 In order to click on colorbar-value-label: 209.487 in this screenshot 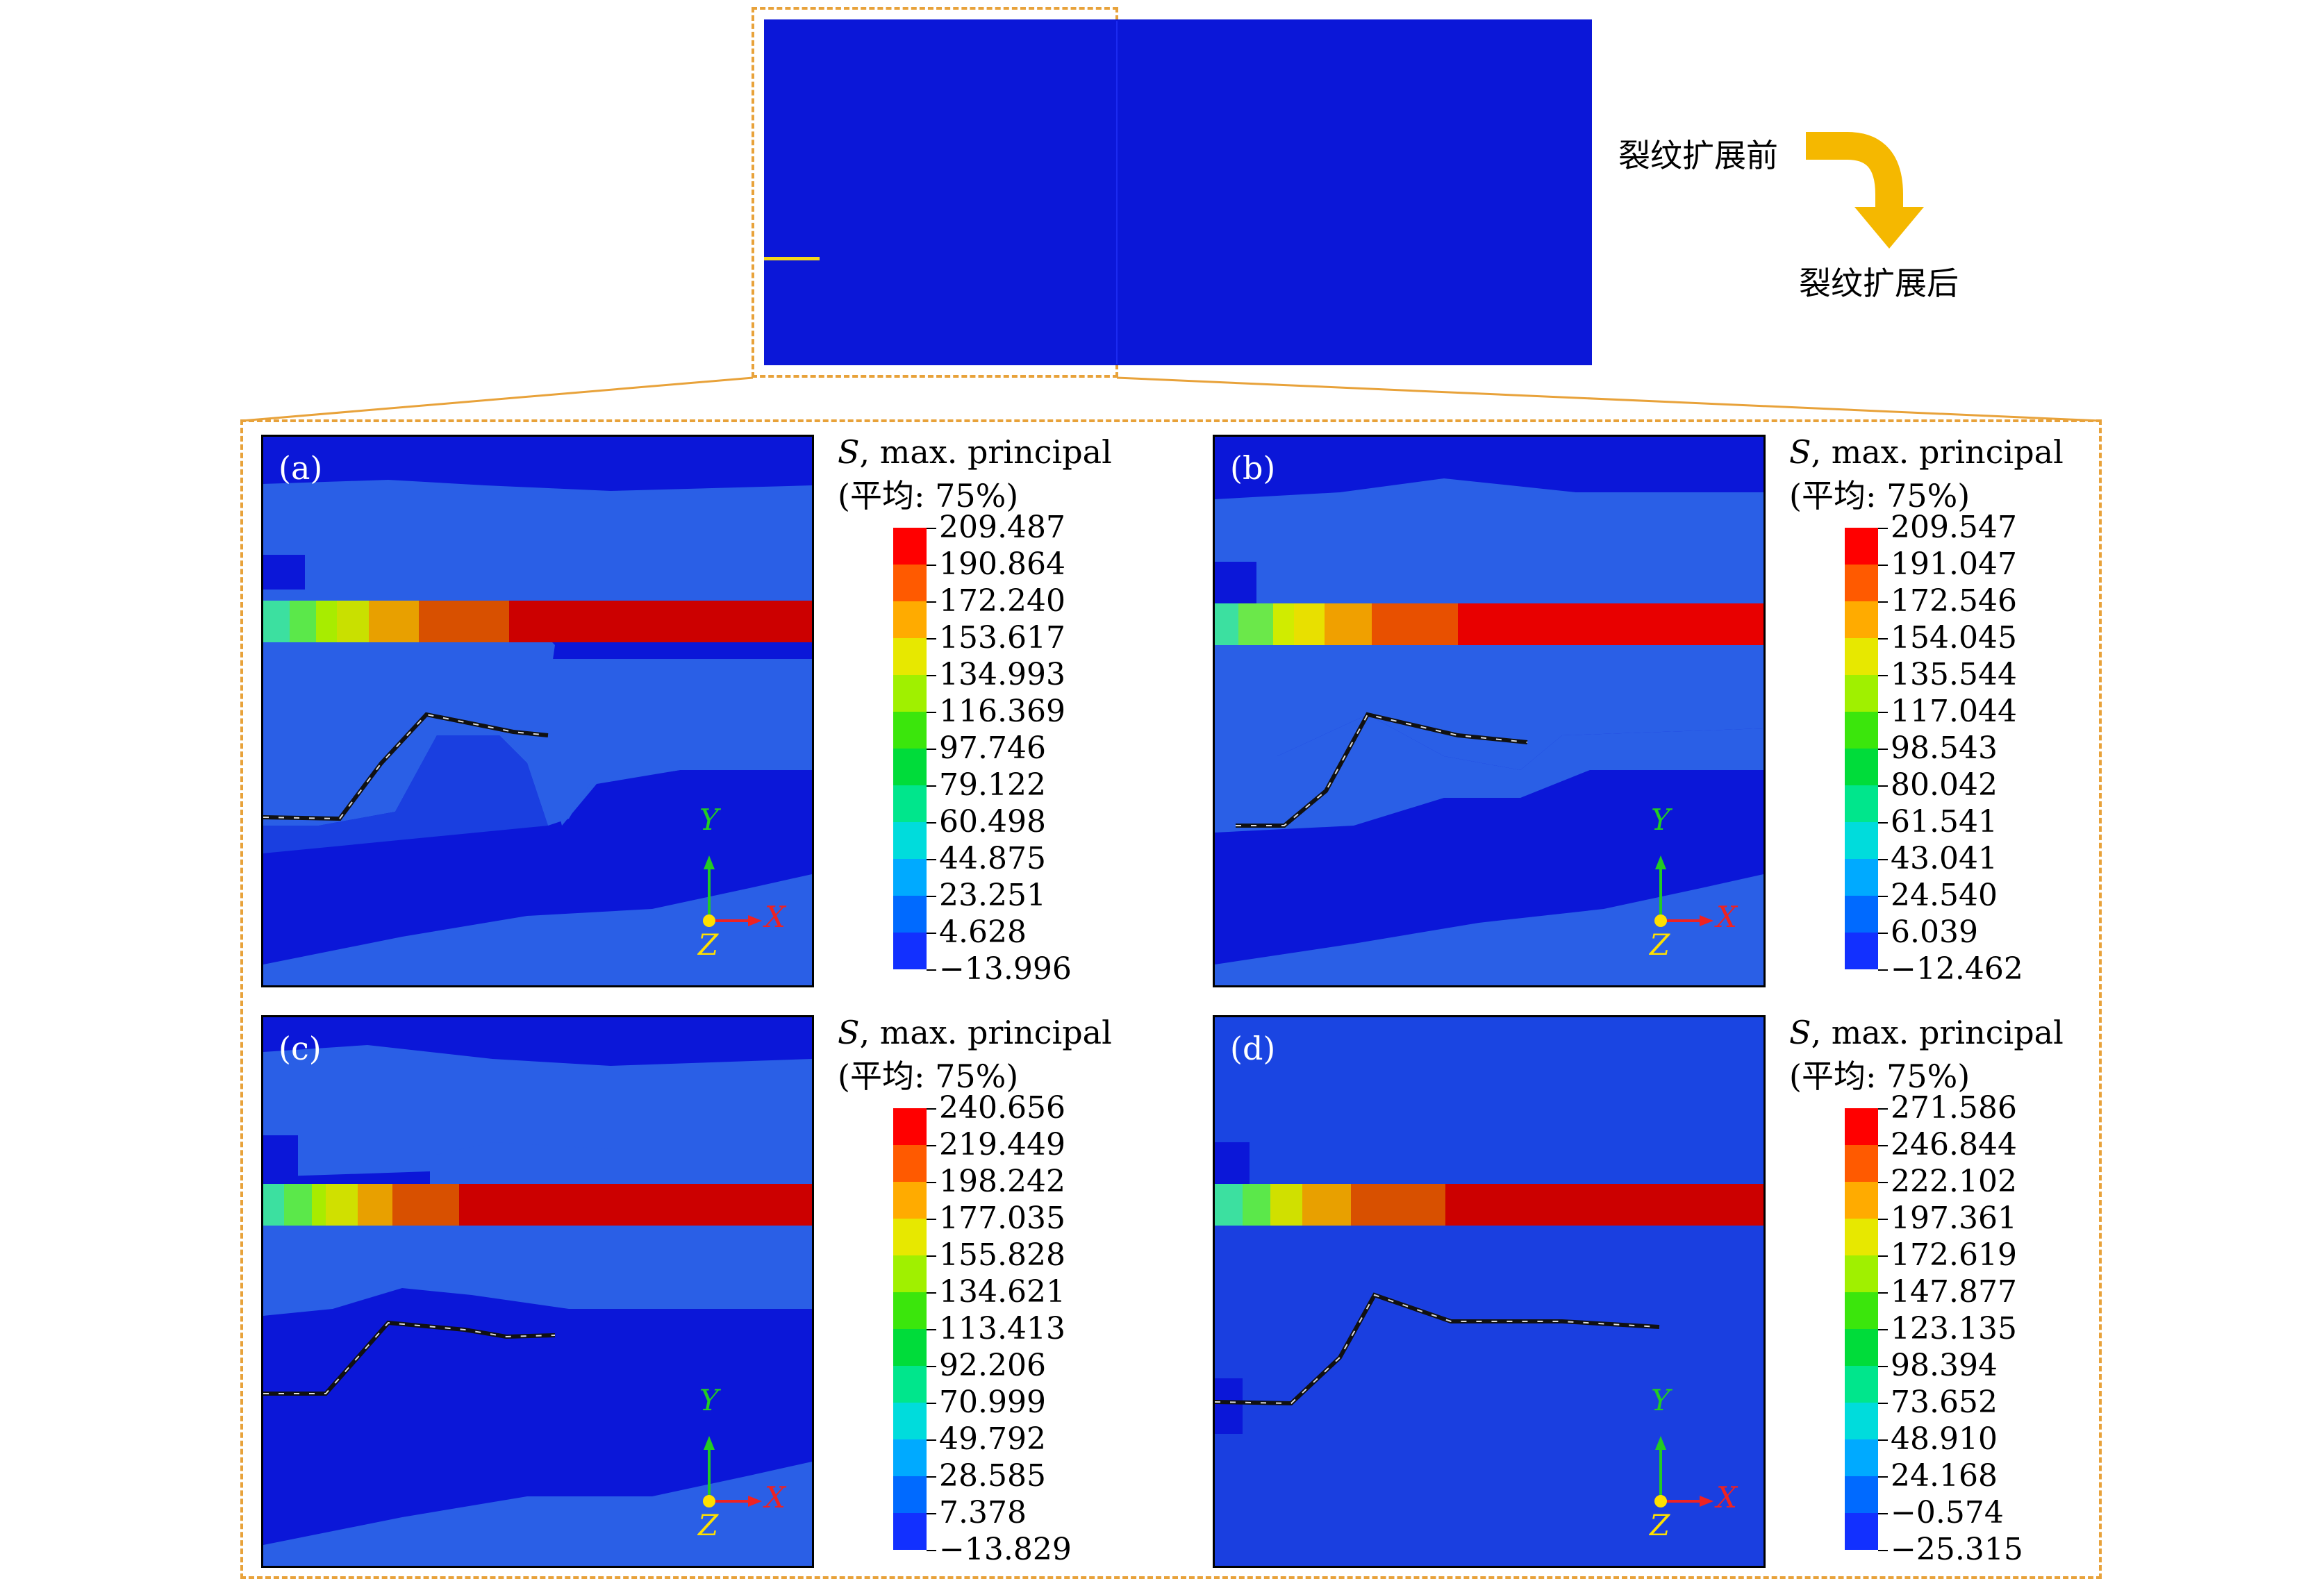, I will do `click(1002, 527)`.